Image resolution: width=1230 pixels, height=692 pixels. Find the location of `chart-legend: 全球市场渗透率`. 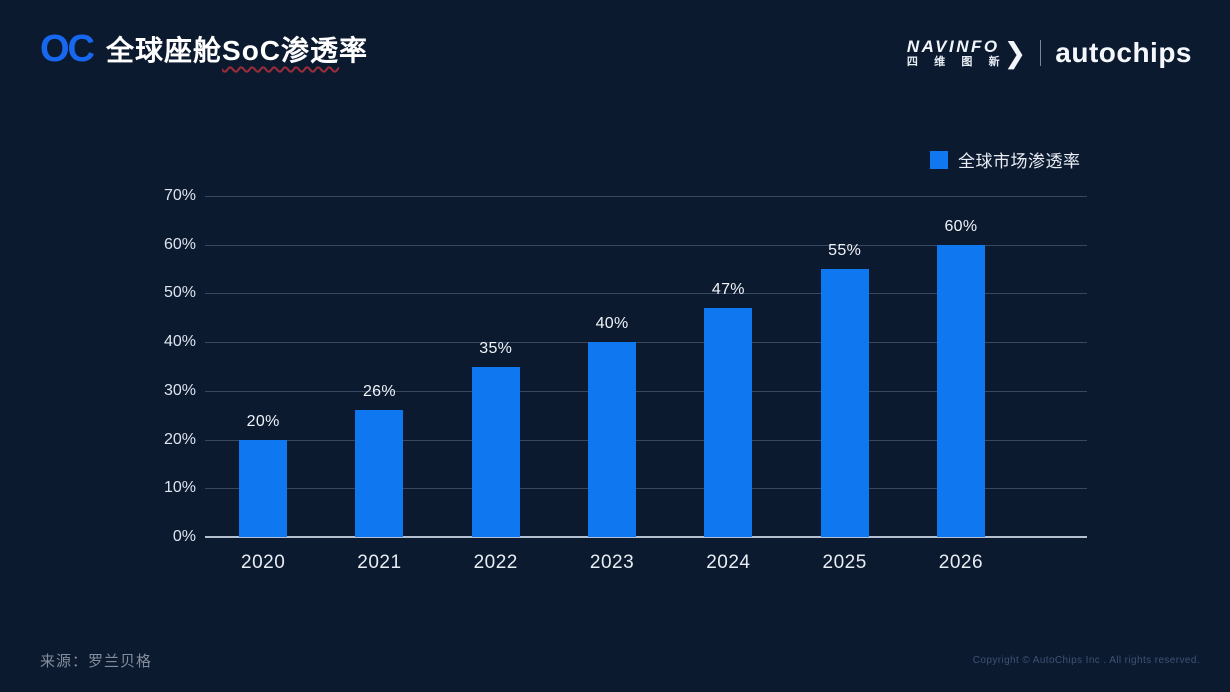

chart-legend: 全球市场渗透率 is located at coordinates (1005, 159).